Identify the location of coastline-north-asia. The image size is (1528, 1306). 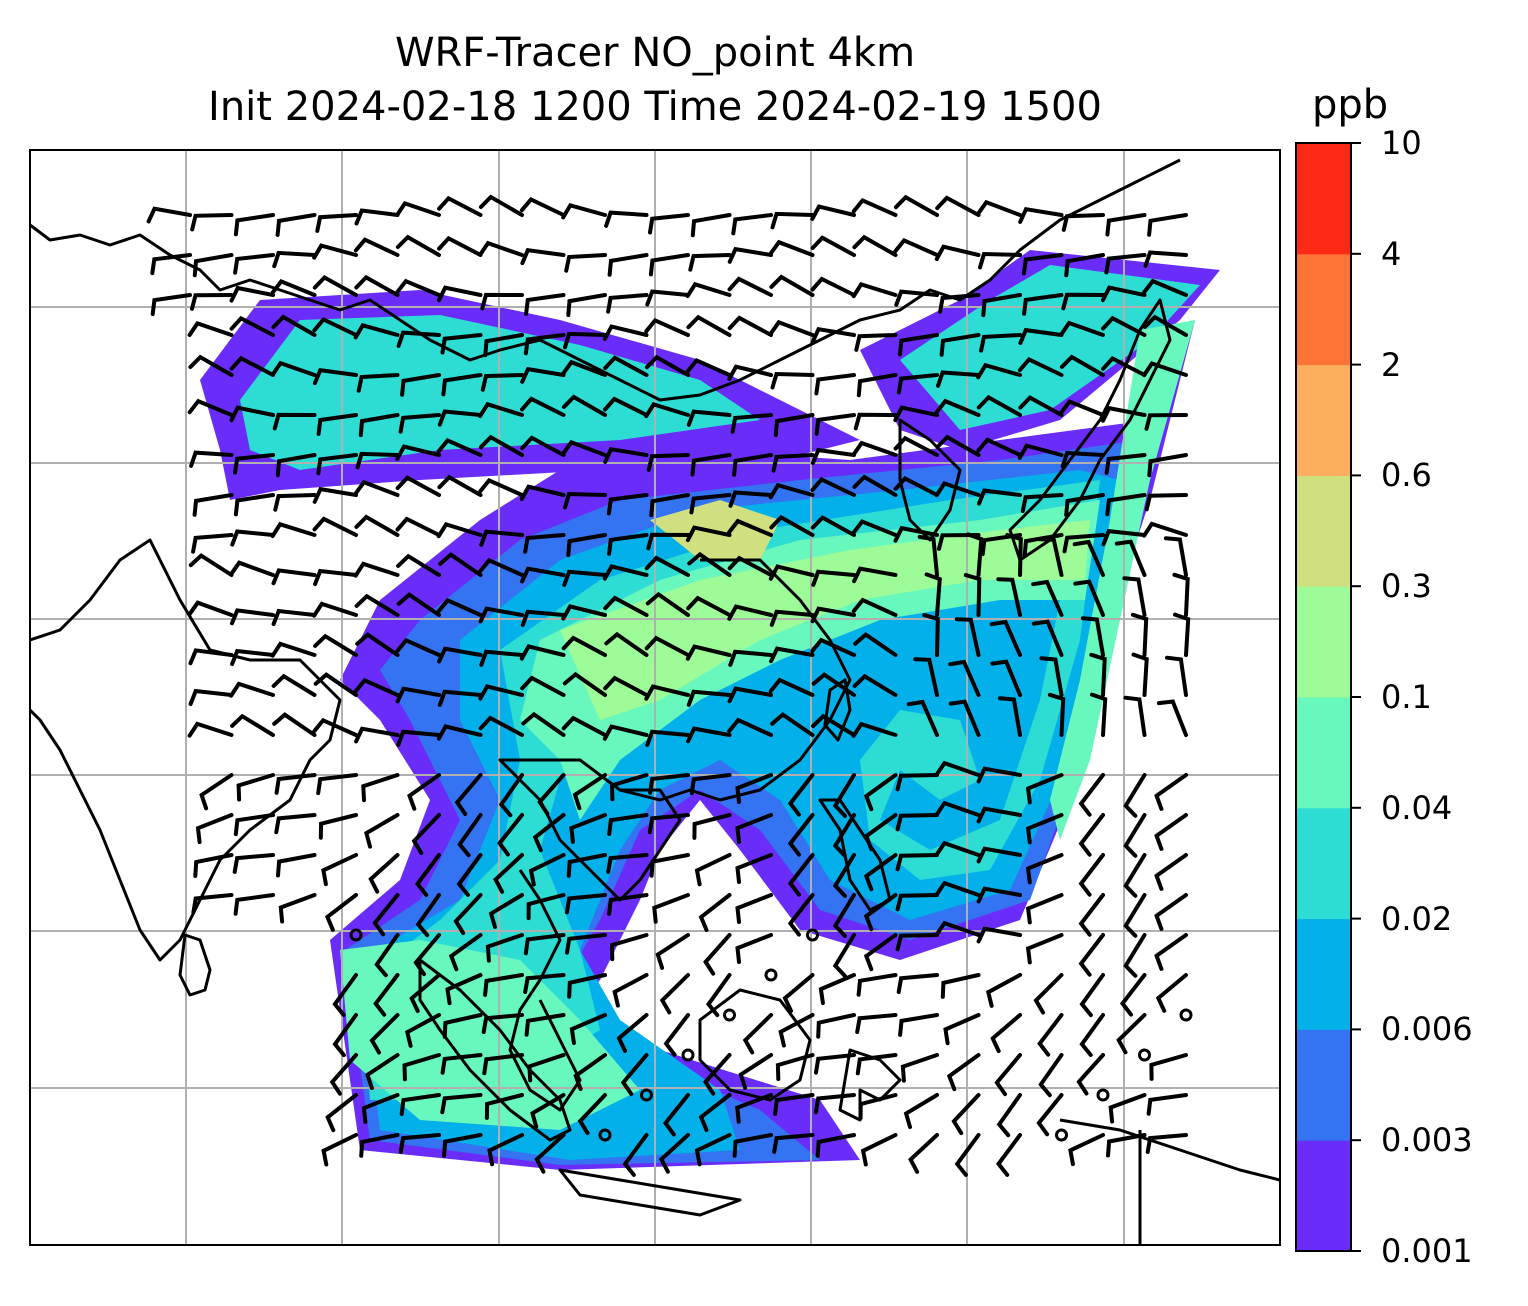
(605, 280).